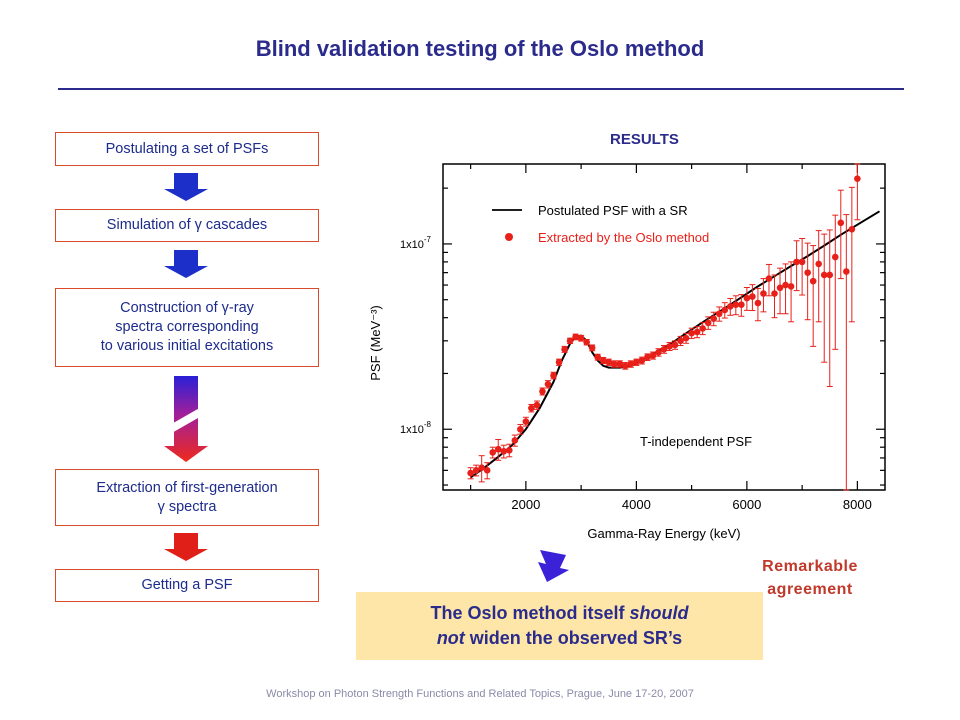  I want to click on remark-line: Remarkable, so click(810, 566).